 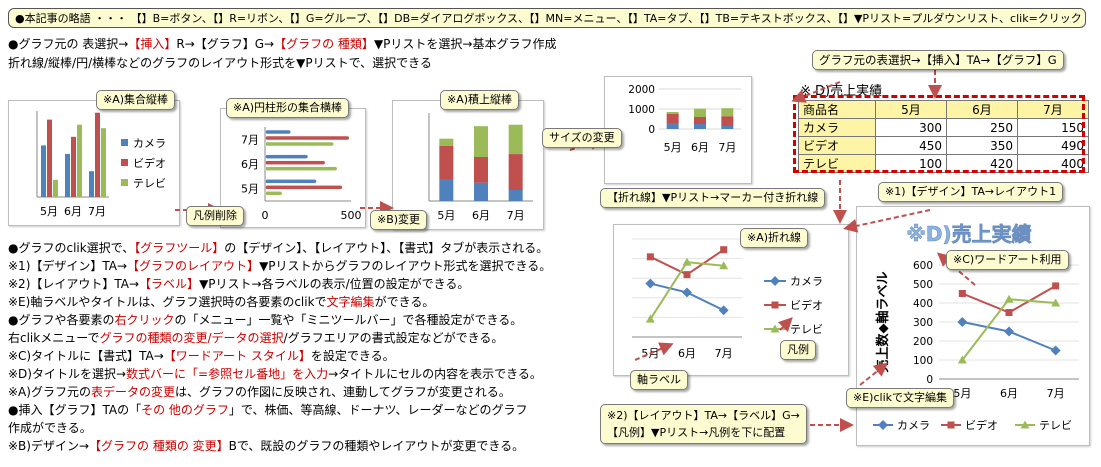 What do you see at coordinates (900, 398) in the screenshot?
I see `note-clik-edit: ※E)clikで文字編集` at bounding box center [900, 398].